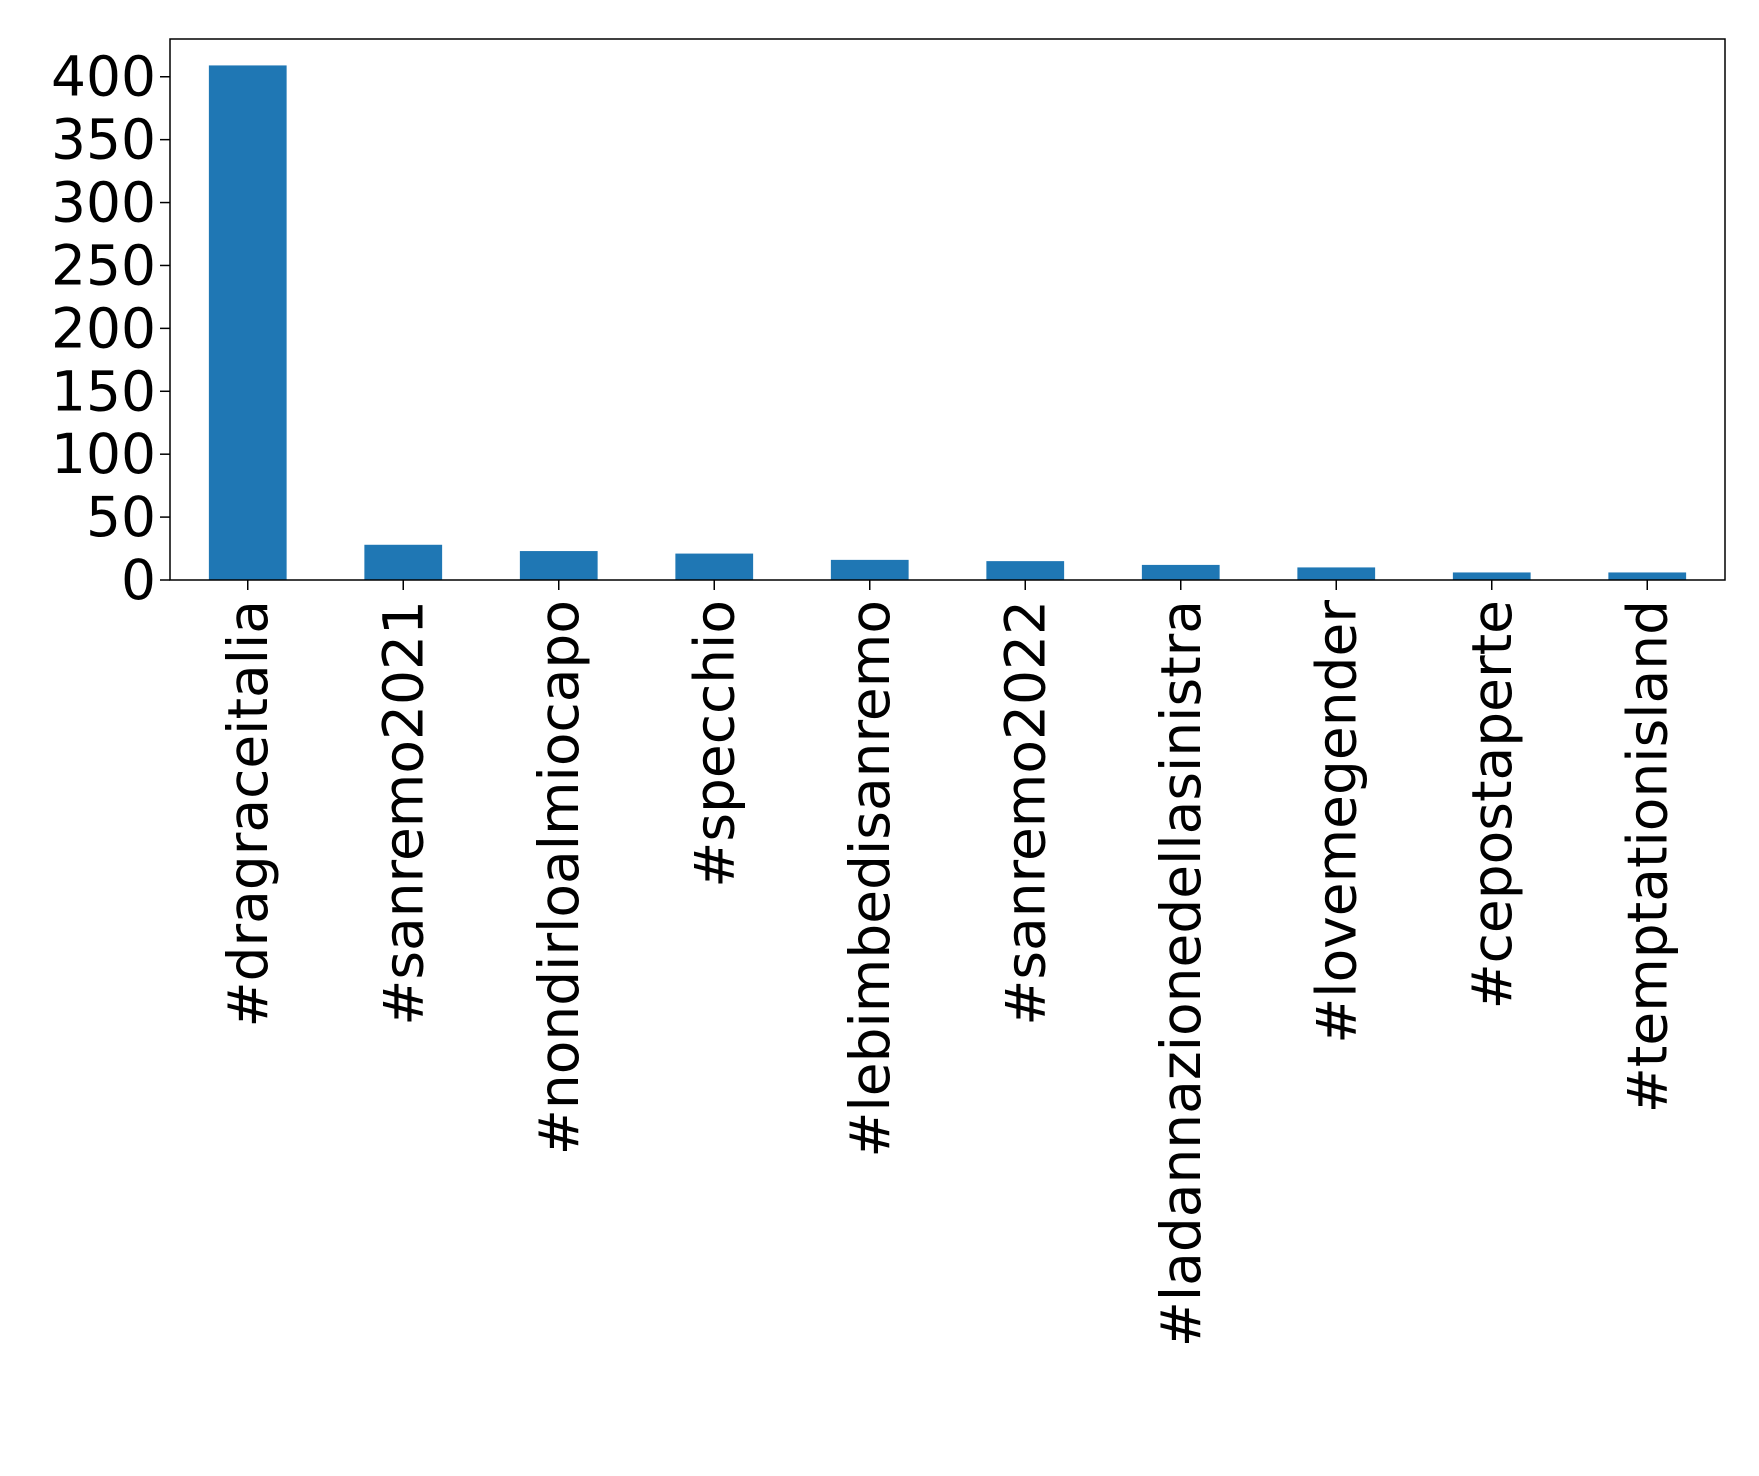 The height and width of the screenshot is (1476, 1759). What do you see at coordinates (714, 744) in the screenshot?
I see `x-tick-label: #specchio` at bounding box center [714, 744].